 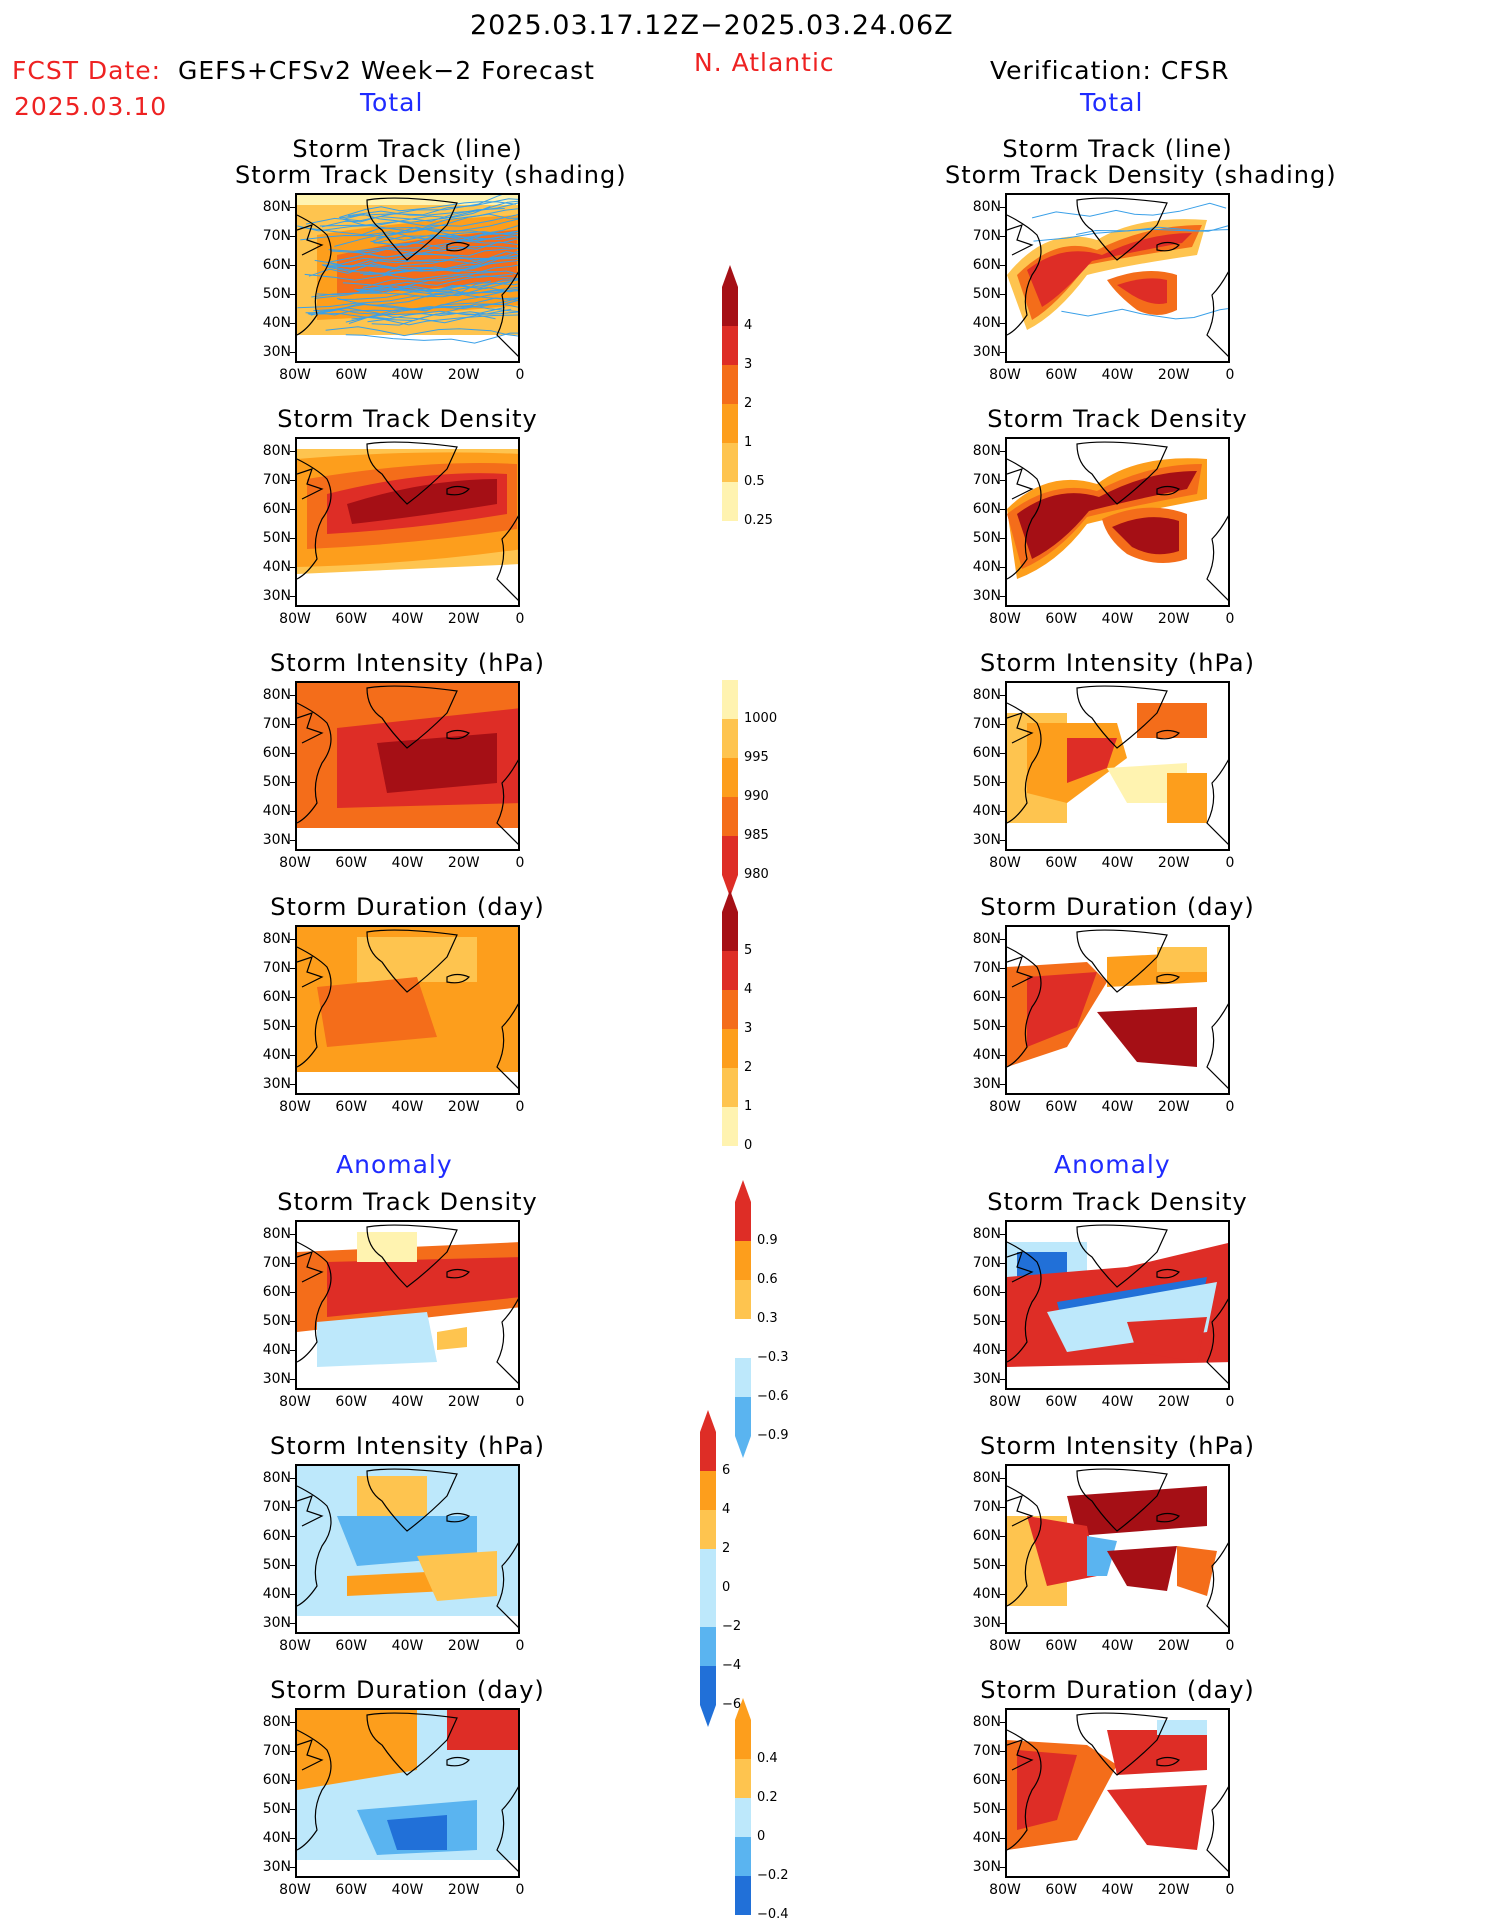 What do you see at coordinates (386, 70) in the screenshot?
I see `fcst-model: GEFS+CFSv2 Week−2 Forecast` at bounding box center [386, 70].